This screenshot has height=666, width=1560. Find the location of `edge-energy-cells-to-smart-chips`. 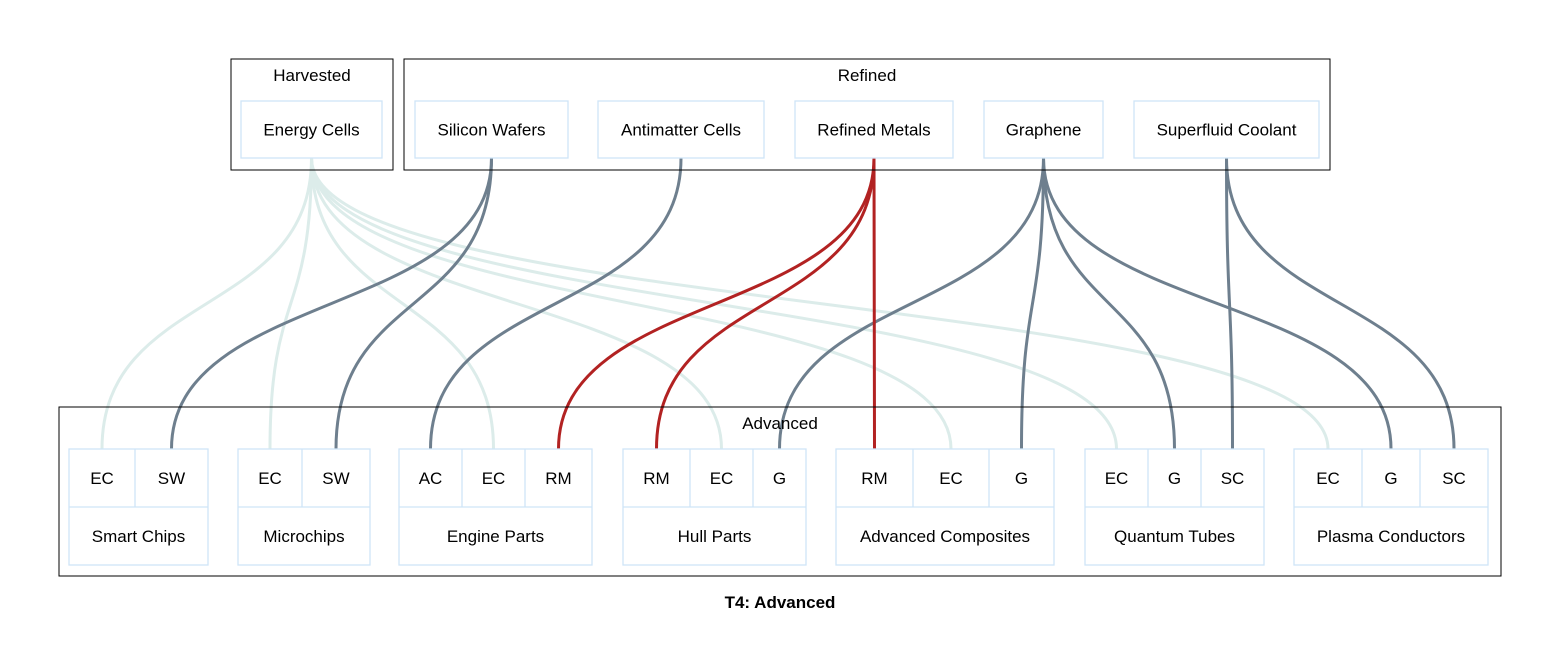

edge-energy-cells-to-smart-chips is located at coordinates (206, 303).